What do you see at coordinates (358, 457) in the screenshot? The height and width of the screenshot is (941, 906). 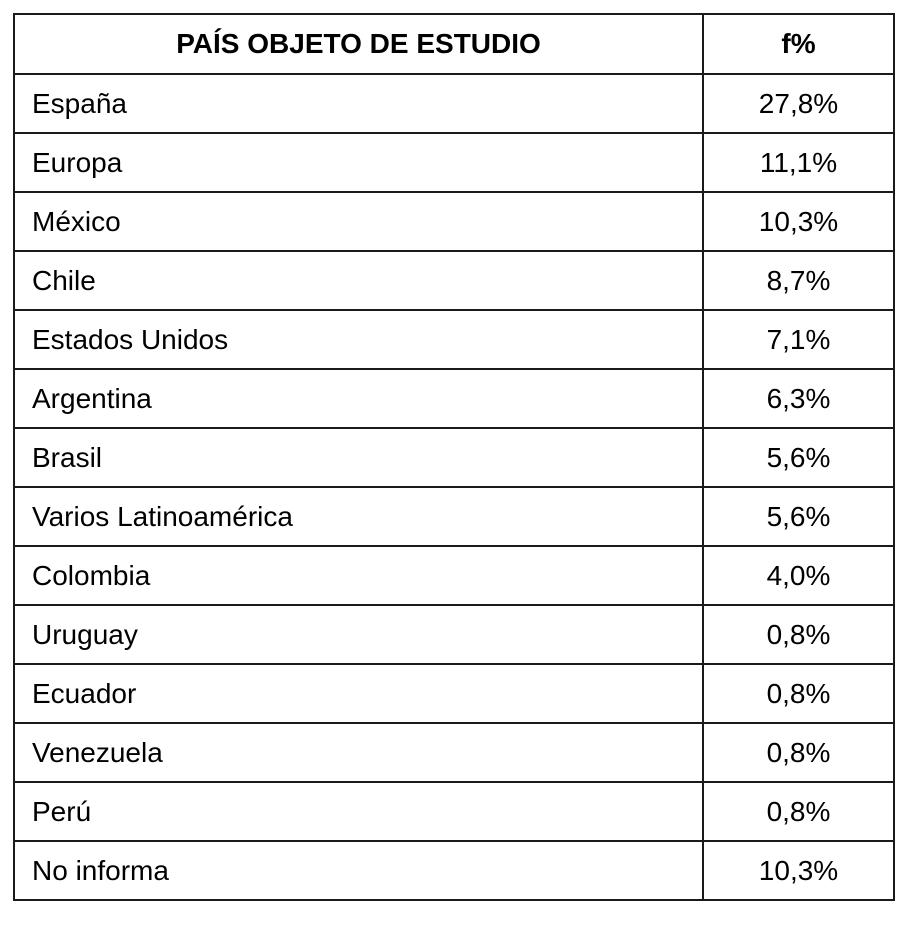 I see `cell-country: Brasil` at bounding box center [358, 457].